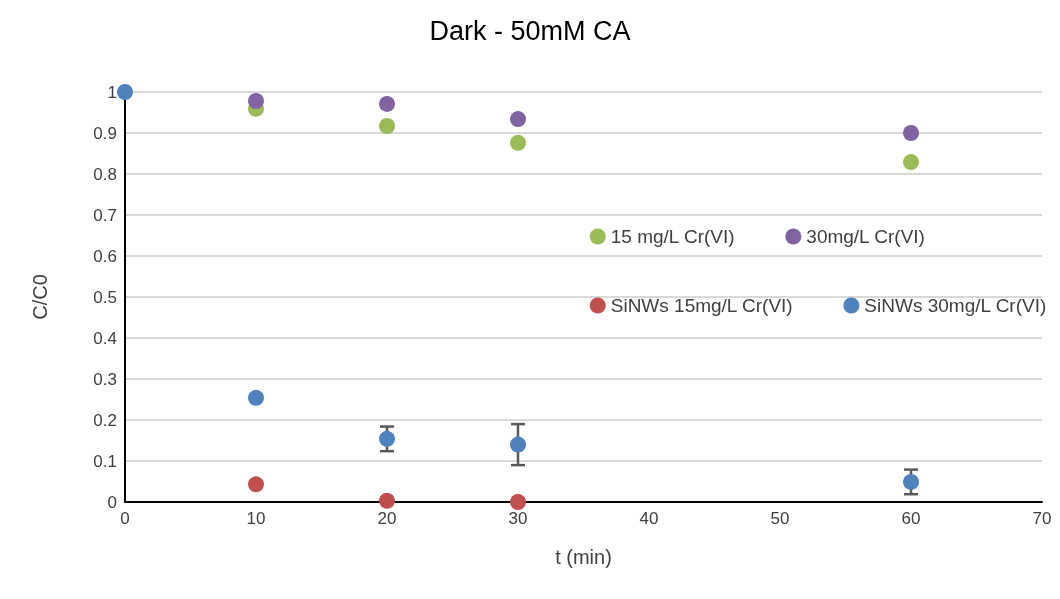 Image resolution: width=1060 pixels, height=599 pixels. I want to click on legend-label: SiNWs 15mg/L Cr(VI), so click(701, 305).